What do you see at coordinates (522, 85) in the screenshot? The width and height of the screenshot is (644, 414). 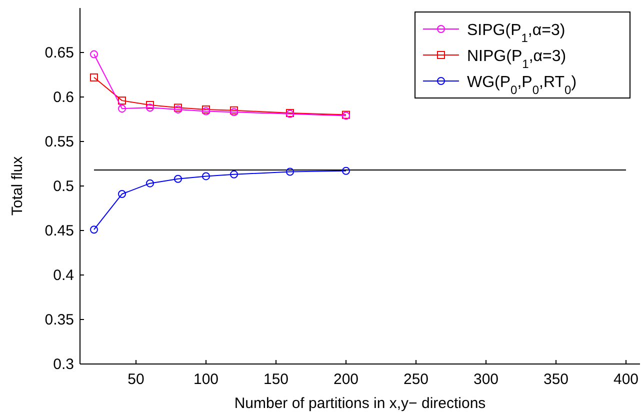 I see `legend-label: WG(P$_{0}$,P$_{0}$,RT$_{0}$)` at bounding box center [522, 85].